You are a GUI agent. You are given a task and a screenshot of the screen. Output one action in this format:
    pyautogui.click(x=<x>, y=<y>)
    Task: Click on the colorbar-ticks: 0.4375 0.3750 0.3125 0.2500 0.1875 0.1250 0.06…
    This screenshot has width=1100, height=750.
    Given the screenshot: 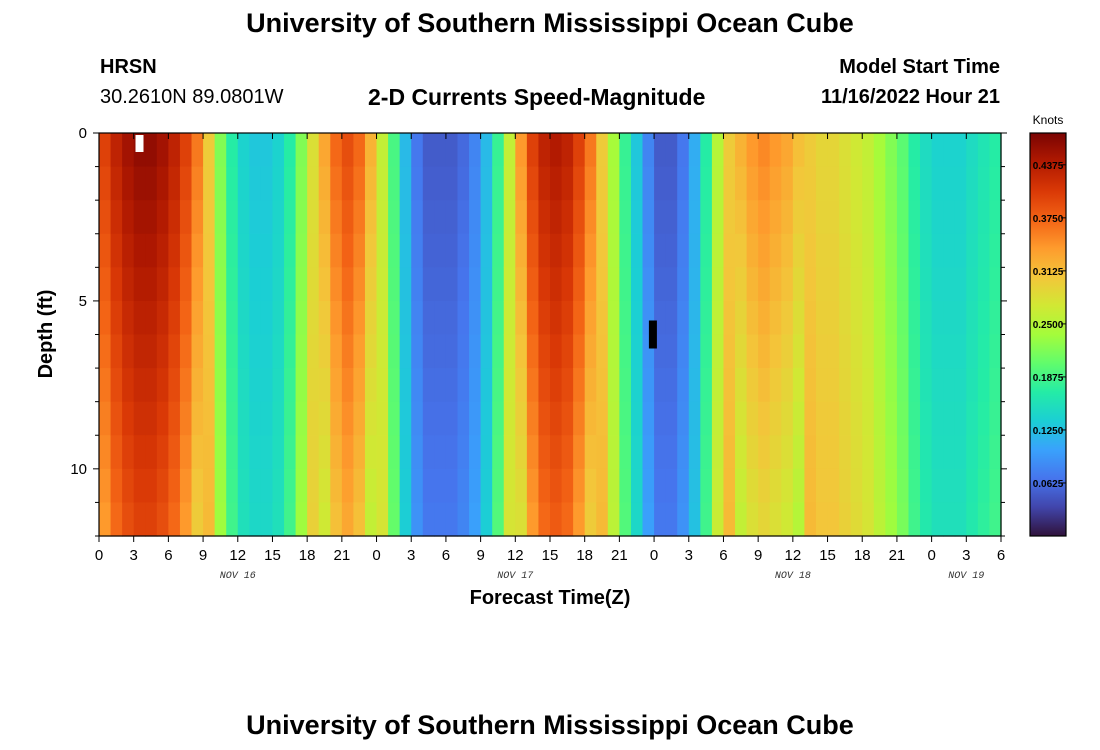 What is the action you would take?
    pyautogui.click(x=1049, y=325)
    